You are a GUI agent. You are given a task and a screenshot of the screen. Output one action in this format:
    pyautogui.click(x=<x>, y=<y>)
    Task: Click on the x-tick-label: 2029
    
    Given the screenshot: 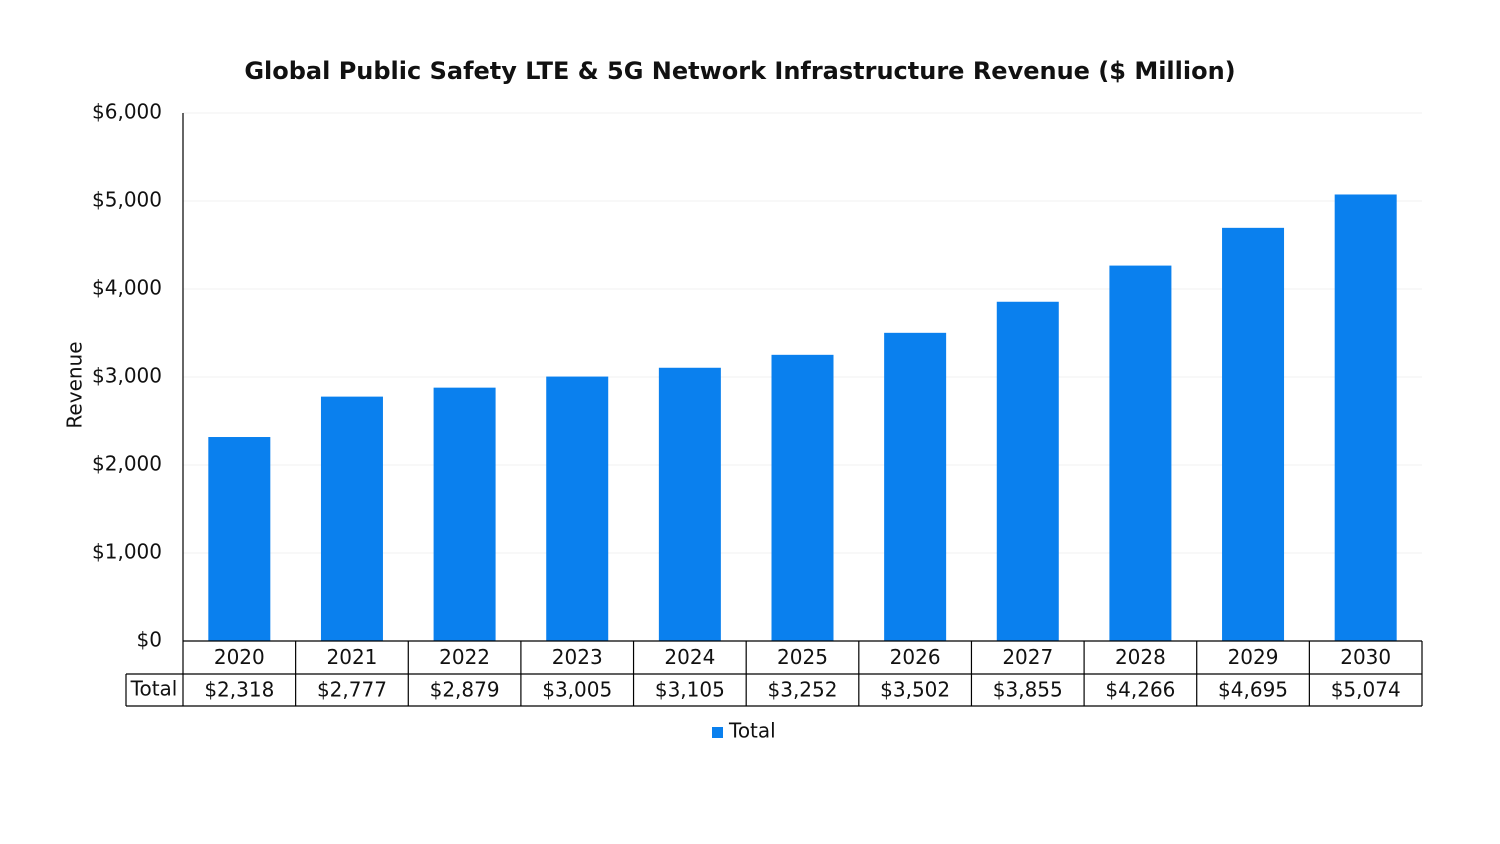 What is the action you would take?
    pyautogui.click(x=1253, y=657)
    